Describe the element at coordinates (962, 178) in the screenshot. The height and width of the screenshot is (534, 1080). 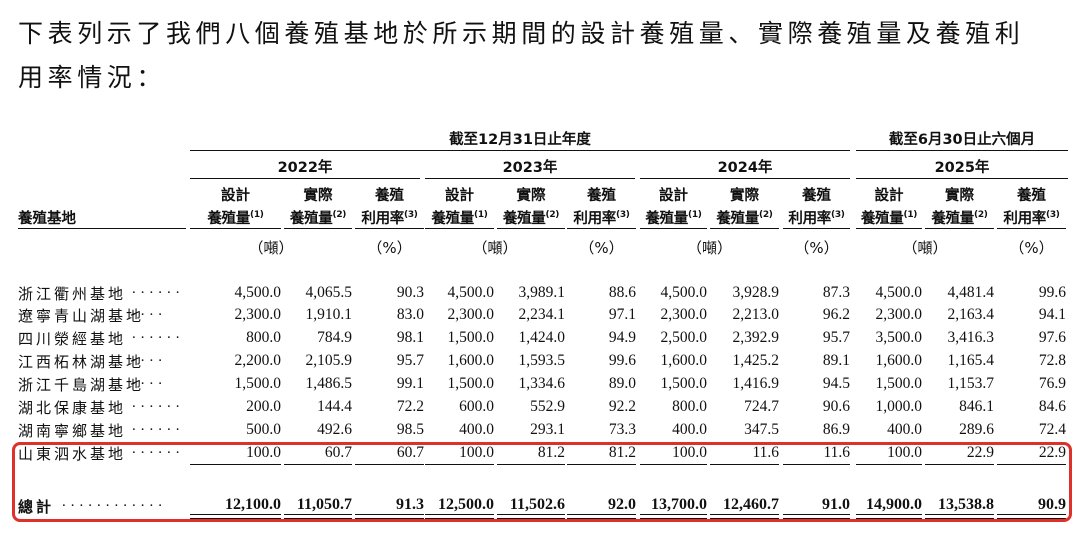
I see `divider-2025` at that location.